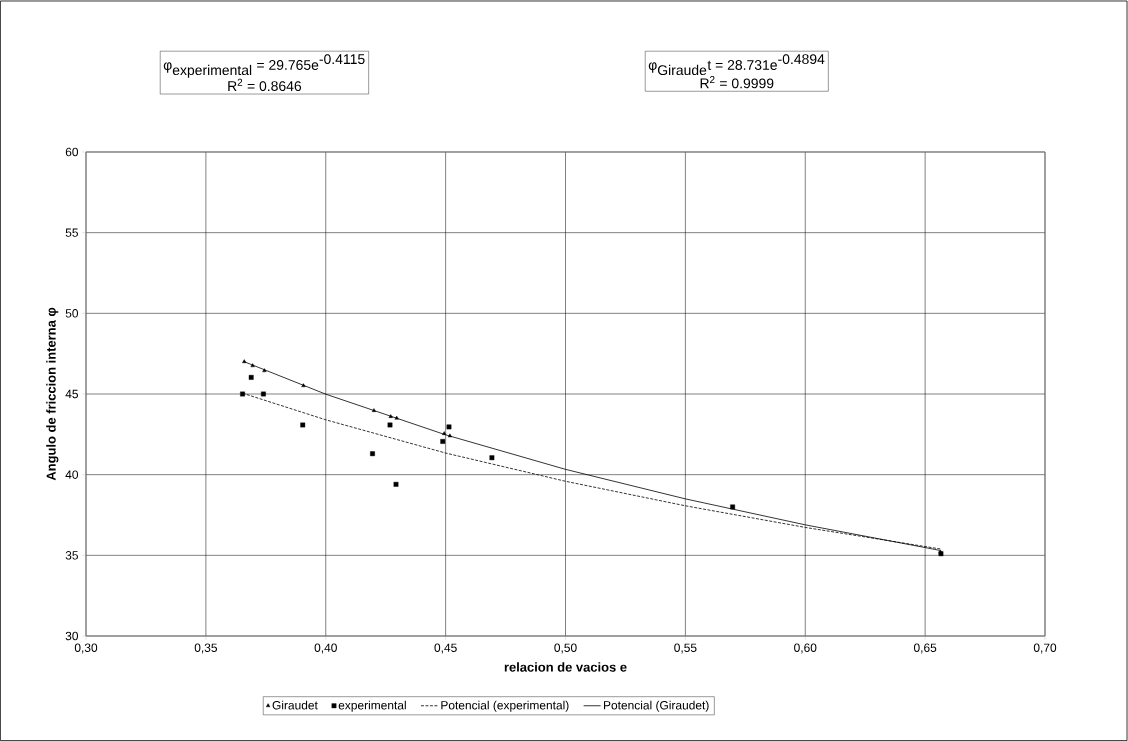  I want to click on x-tick-label: 0,55, so click(685, 648).